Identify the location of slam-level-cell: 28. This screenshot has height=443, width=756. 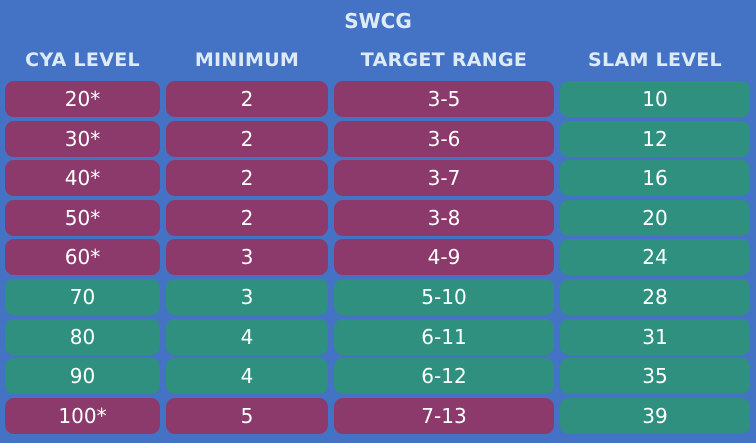
(655, 297).